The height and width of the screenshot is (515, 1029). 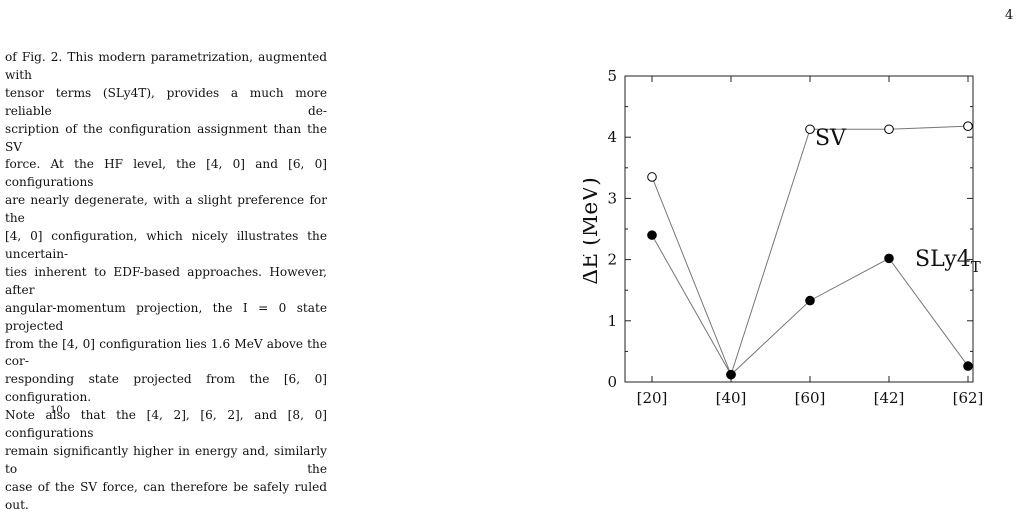 I want to click on x-tick-label: [40], so click(x=731, y=397).